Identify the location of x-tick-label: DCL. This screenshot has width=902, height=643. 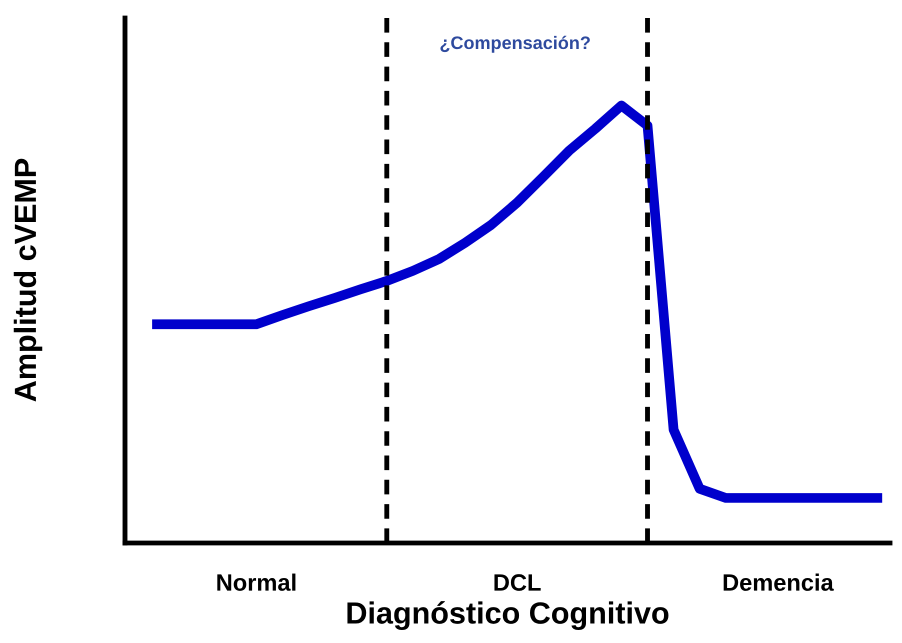
(517, 582).